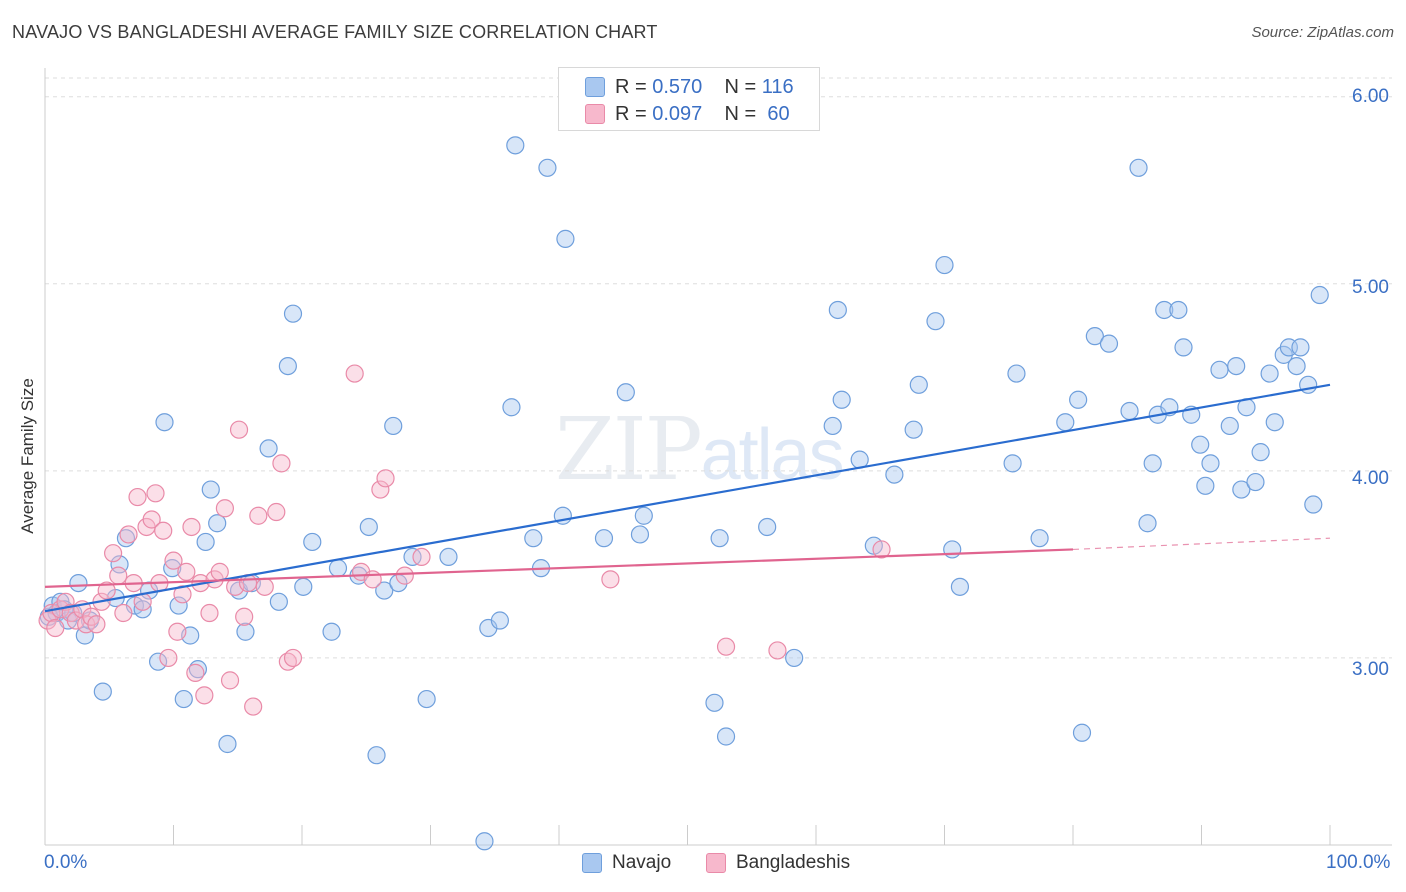 This screenshot has height=892, width=1406. Describe the element at coordinates (1370, 287) in the screenshot. I see `y-tick-label-5: 5.00` at that location.